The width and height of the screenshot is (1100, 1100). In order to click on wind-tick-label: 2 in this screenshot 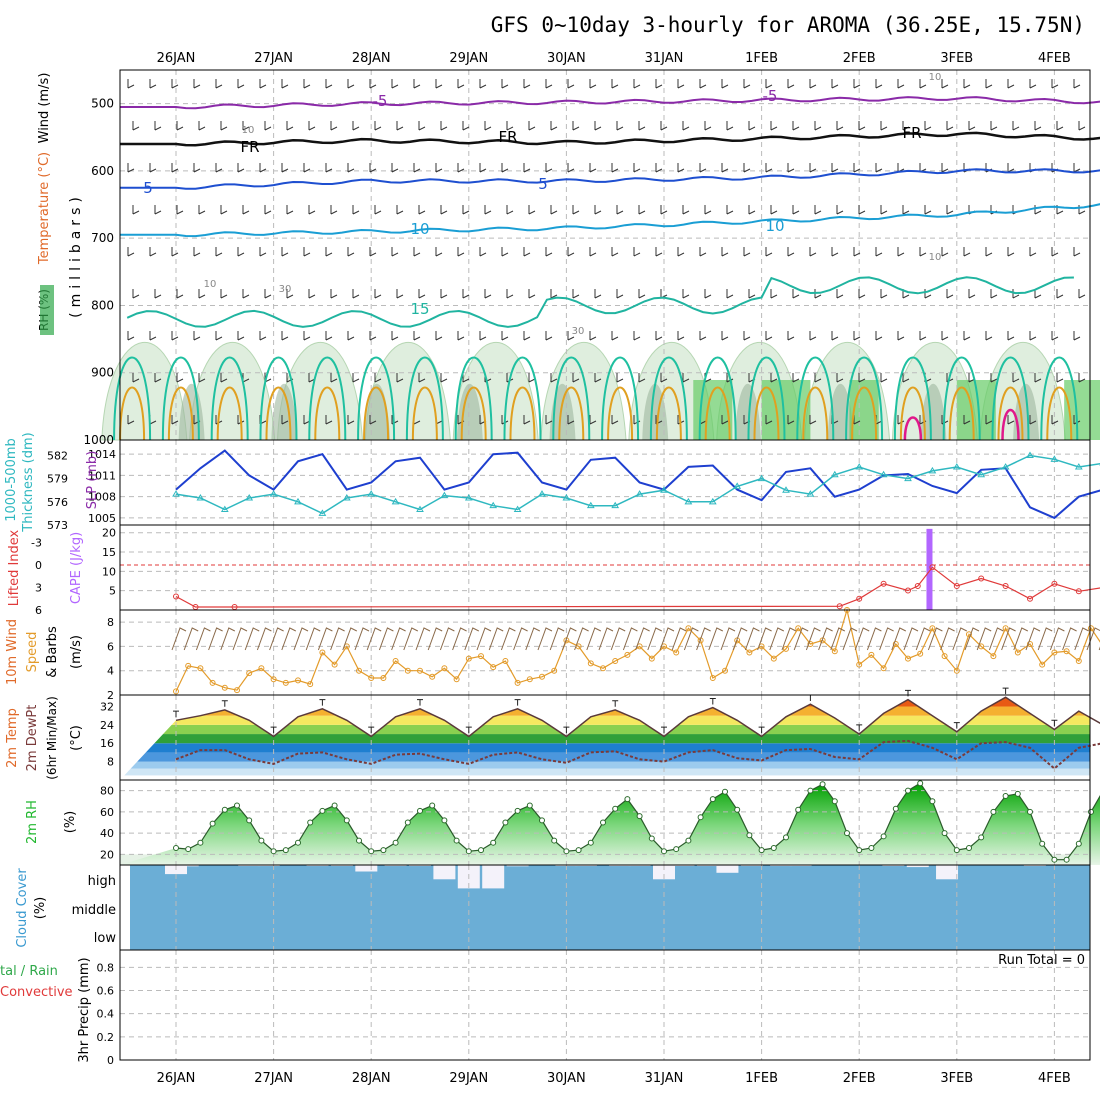, I will do `click(110, 695)`.